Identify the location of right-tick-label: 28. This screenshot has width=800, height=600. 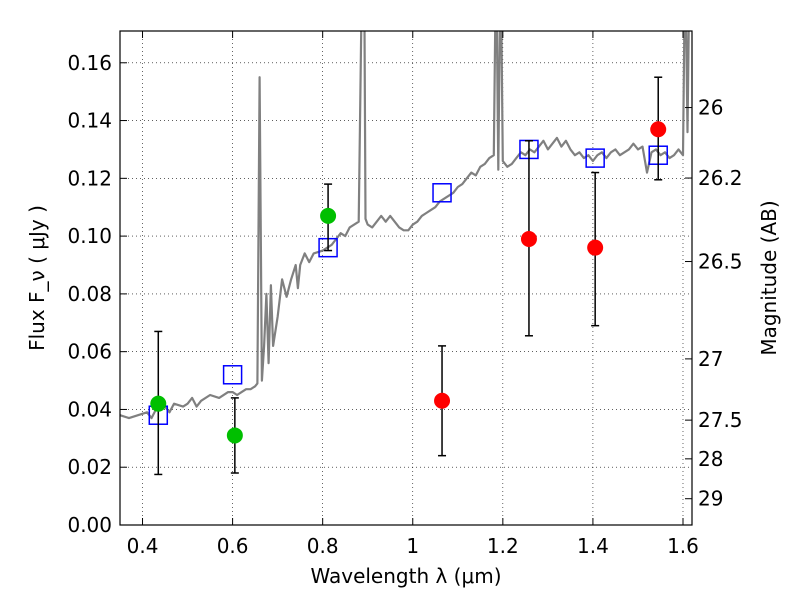
(710, 459).